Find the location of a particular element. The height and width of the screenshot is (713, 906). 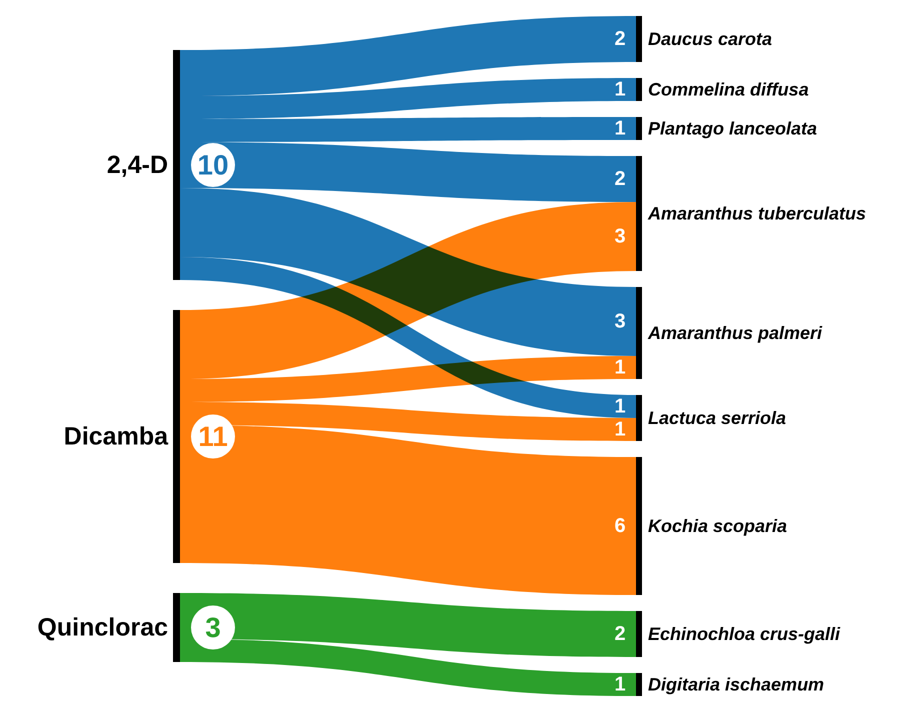

data-label: 6 is located at coordinates (620, 526).